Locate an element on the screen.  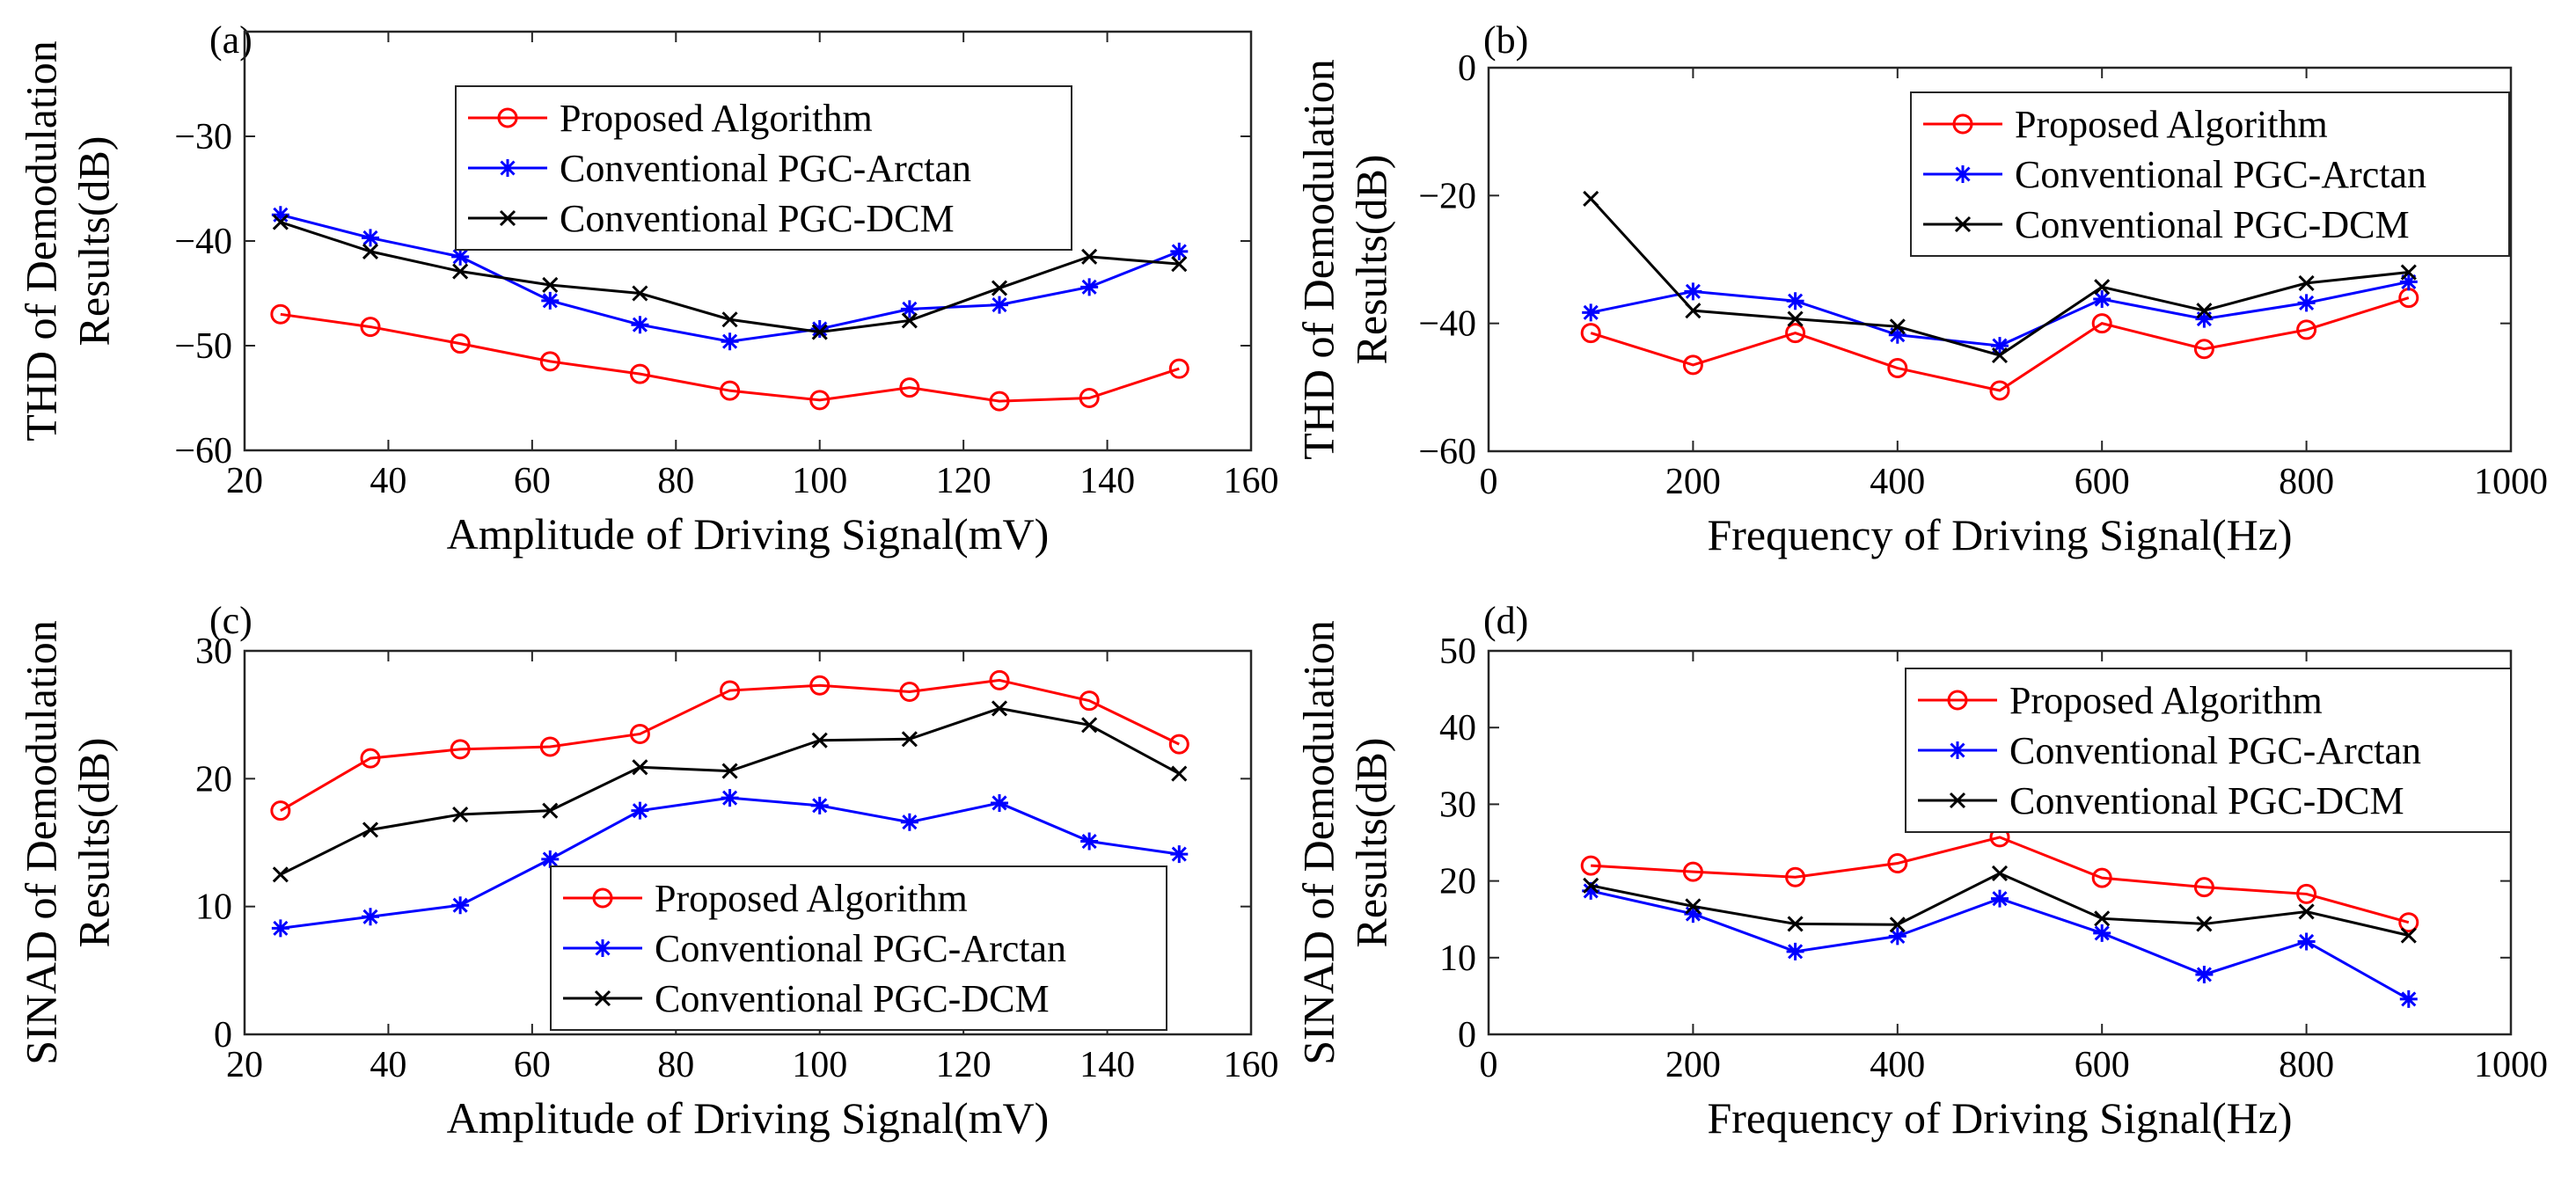
panel-tag: (d) is located at coordinates (1505, 620).